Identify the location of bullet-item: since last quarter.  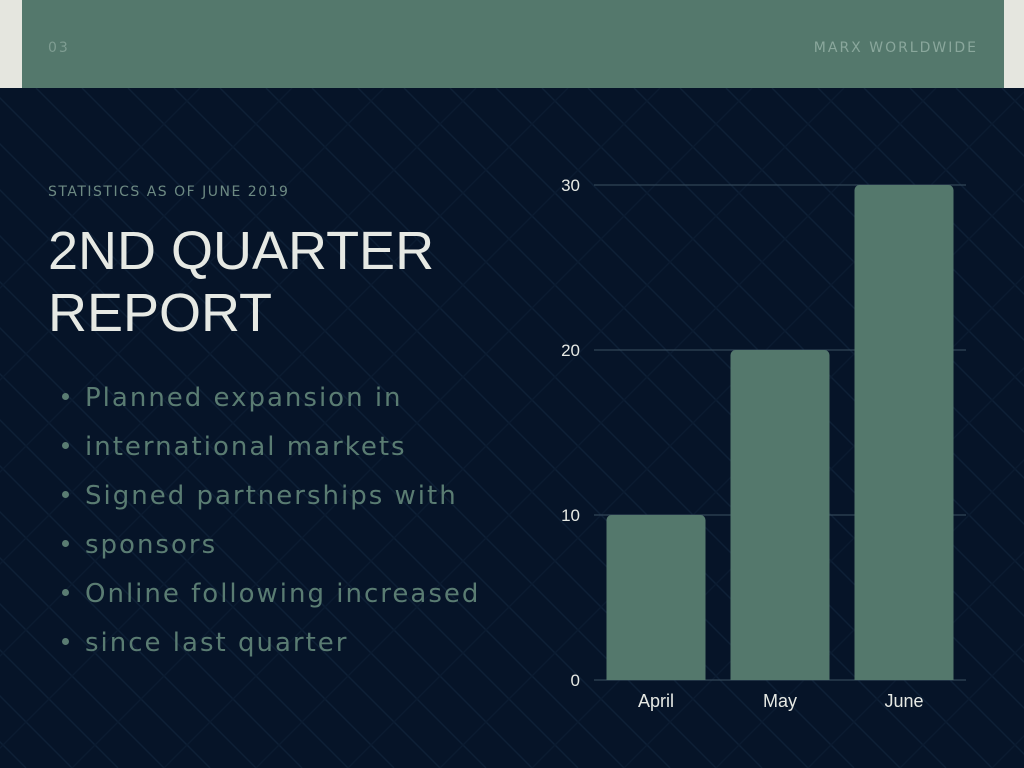
(271, 645).